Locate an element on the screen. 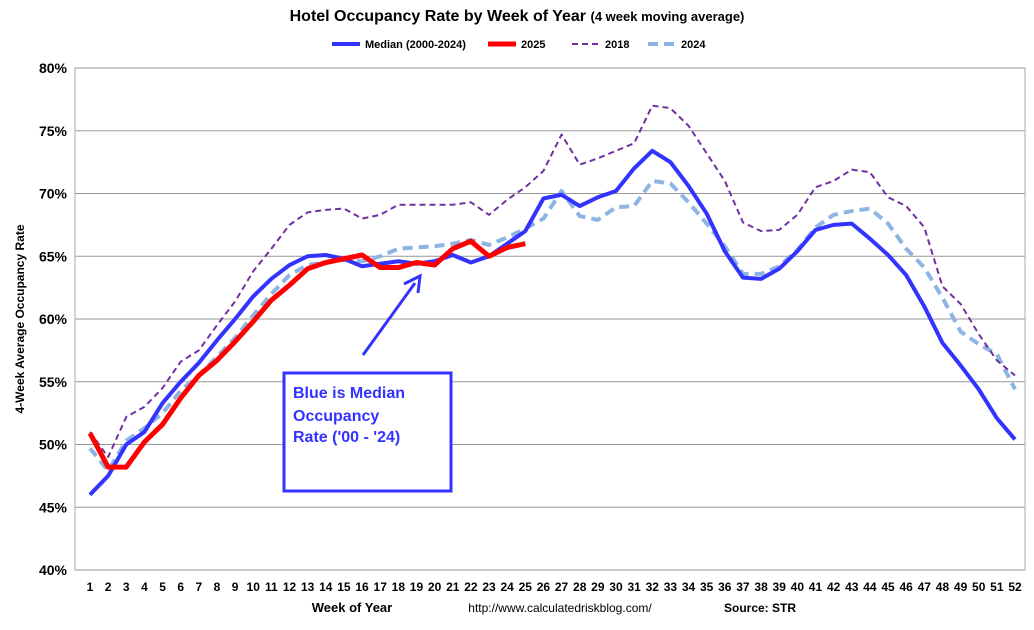  annotation-line-3: Rate ('00 - '24) is located at coordinates (346, 437).